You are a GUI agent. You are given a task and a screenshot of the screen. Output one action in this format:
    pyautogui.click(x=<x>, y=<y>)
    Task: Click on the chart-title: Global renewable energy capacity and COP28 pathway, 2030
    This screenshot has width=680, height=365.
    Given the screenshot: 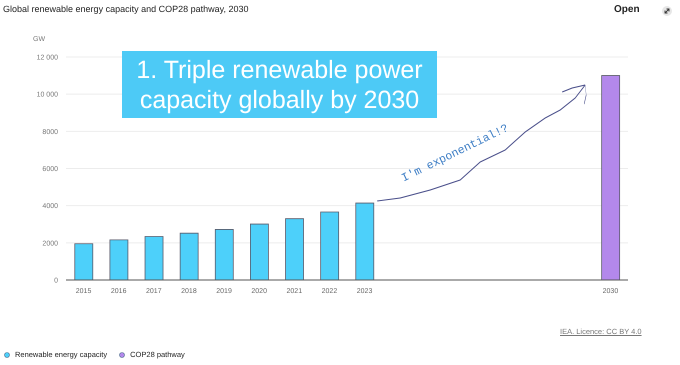 What is the action you would take?
    pyautogui.click(x=125, y=9)
    